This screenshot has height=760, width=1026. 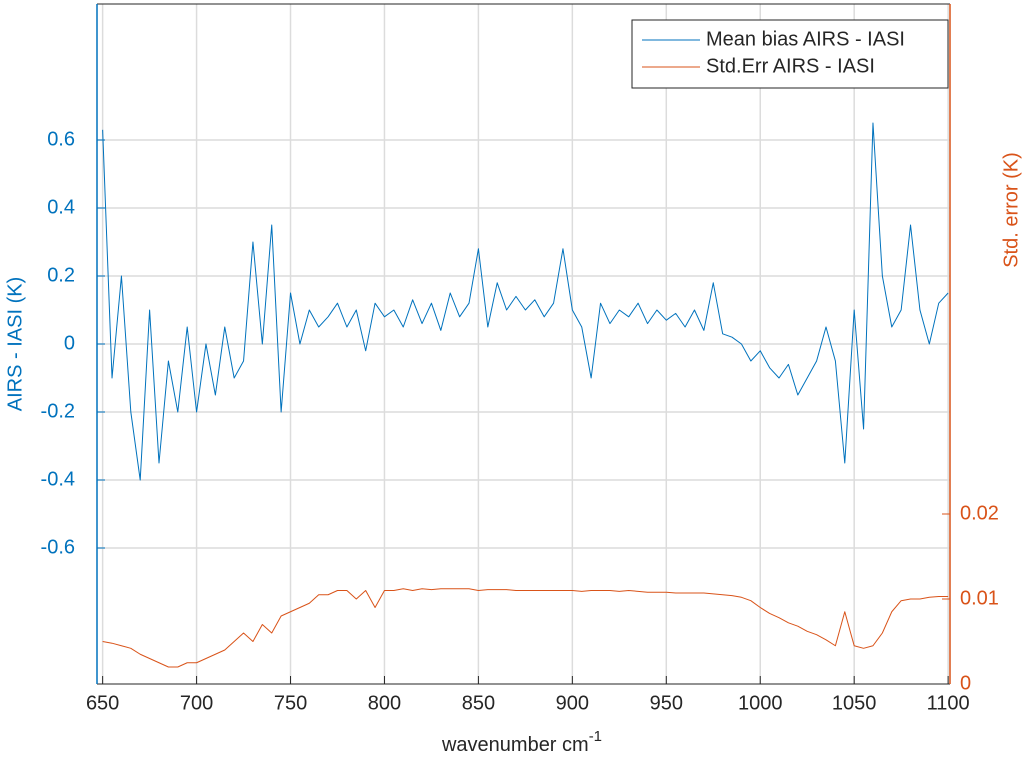 What do you see at coordinates (666, 703) in the screenshot?
I see `x-tick-label: 950` at bounding box center [666, 703].